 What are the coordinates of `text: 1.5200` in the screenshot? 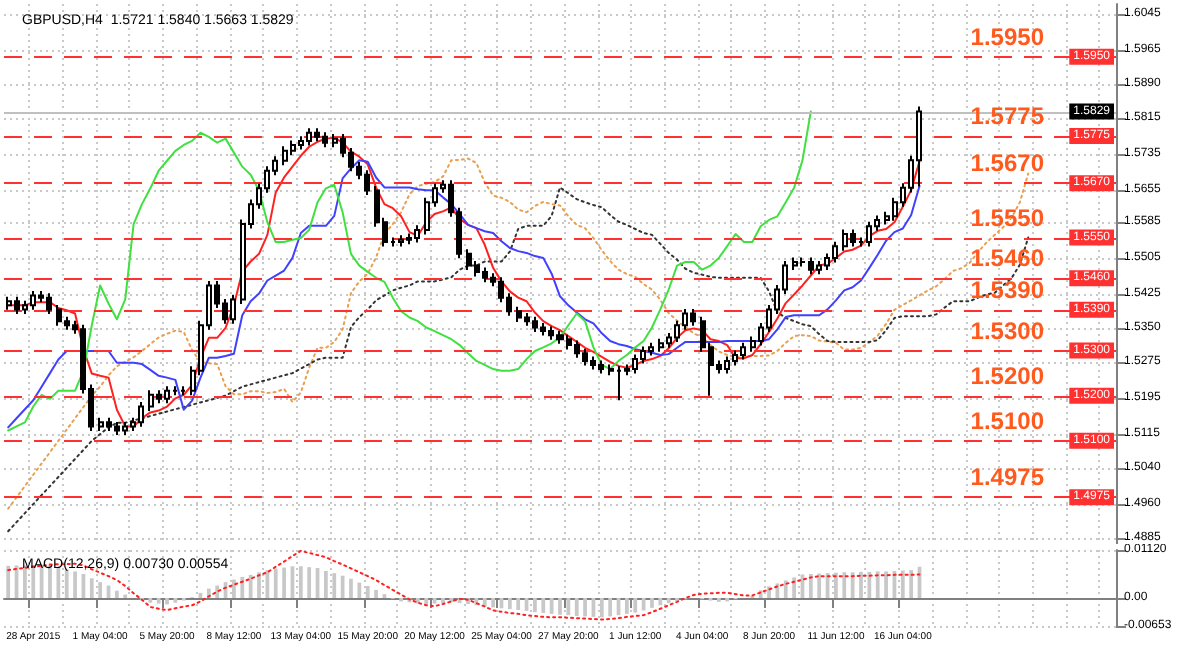 It's located at (1007, 375).